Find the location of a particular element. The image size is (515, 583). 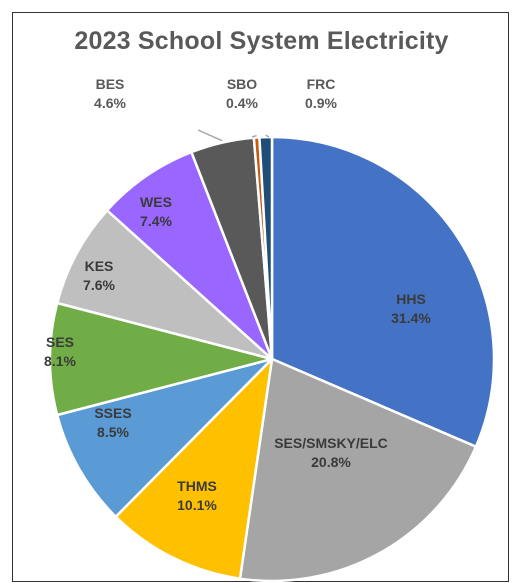

slice-label-name-ses: SES is located at coordinates (60, 342).